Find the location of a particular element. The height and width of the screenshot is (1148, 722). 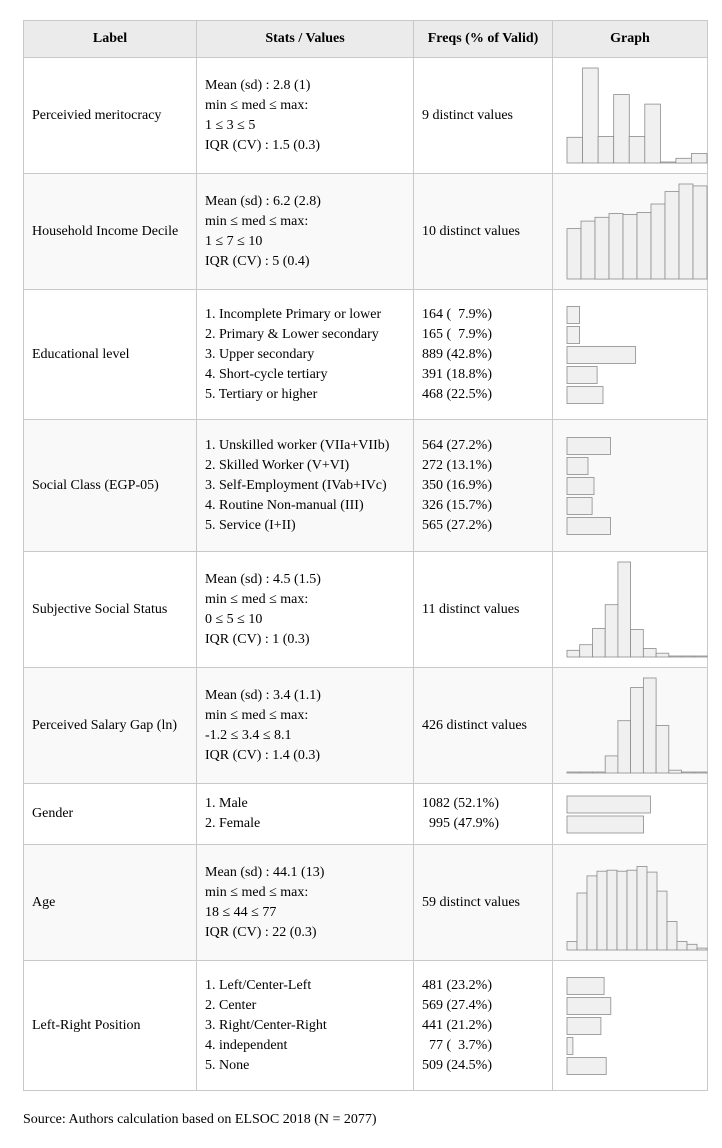

stats-line: 1 ≤ 3 ≤ 5 is located at coordinates (230, 125).